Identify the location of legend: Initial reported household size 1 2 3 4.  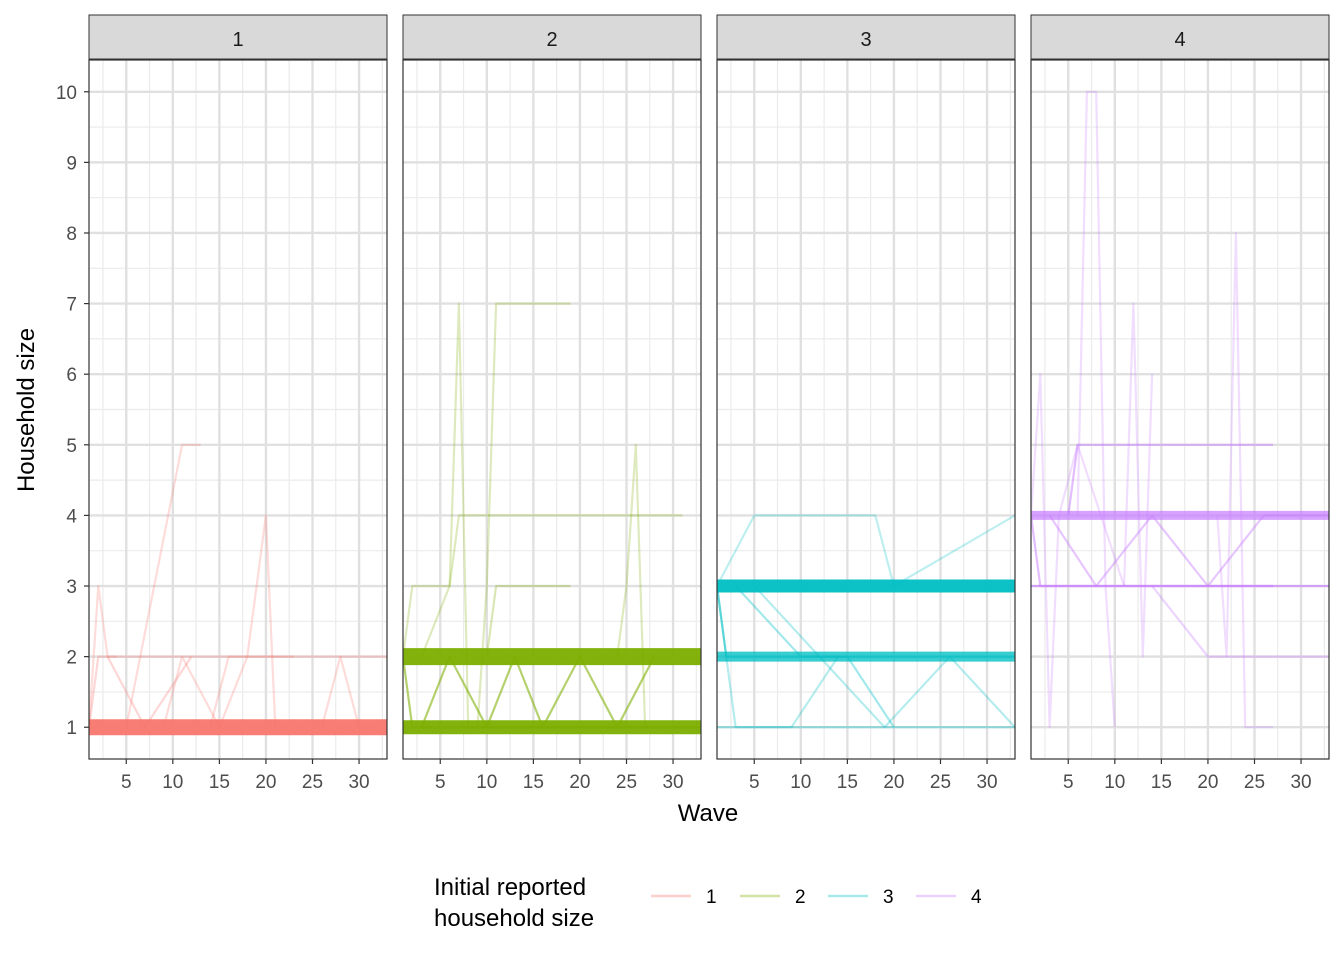
(708, 903).